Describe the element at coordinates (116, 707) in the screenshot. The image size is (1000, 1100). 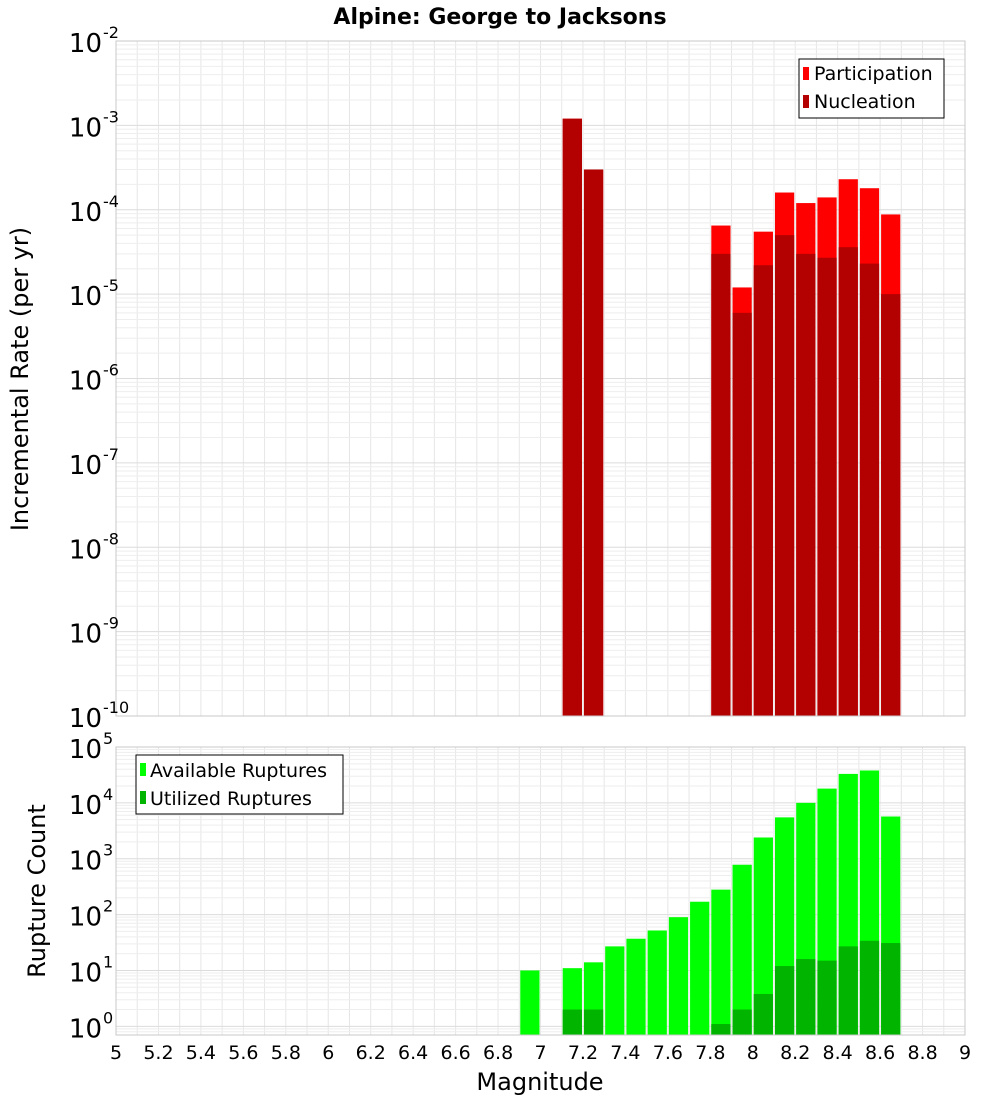
I see `y-tick-exponent: -10` at that location.